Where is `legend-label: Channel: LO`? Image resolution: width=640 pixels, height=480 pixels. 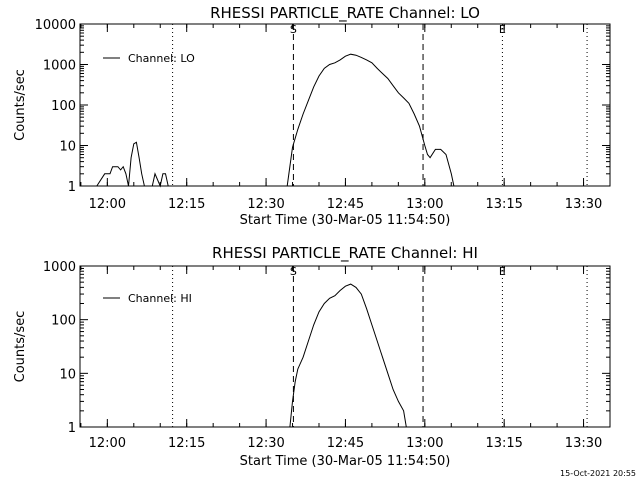 legend-label: Channel: LO is located at coordinates (161, 58).